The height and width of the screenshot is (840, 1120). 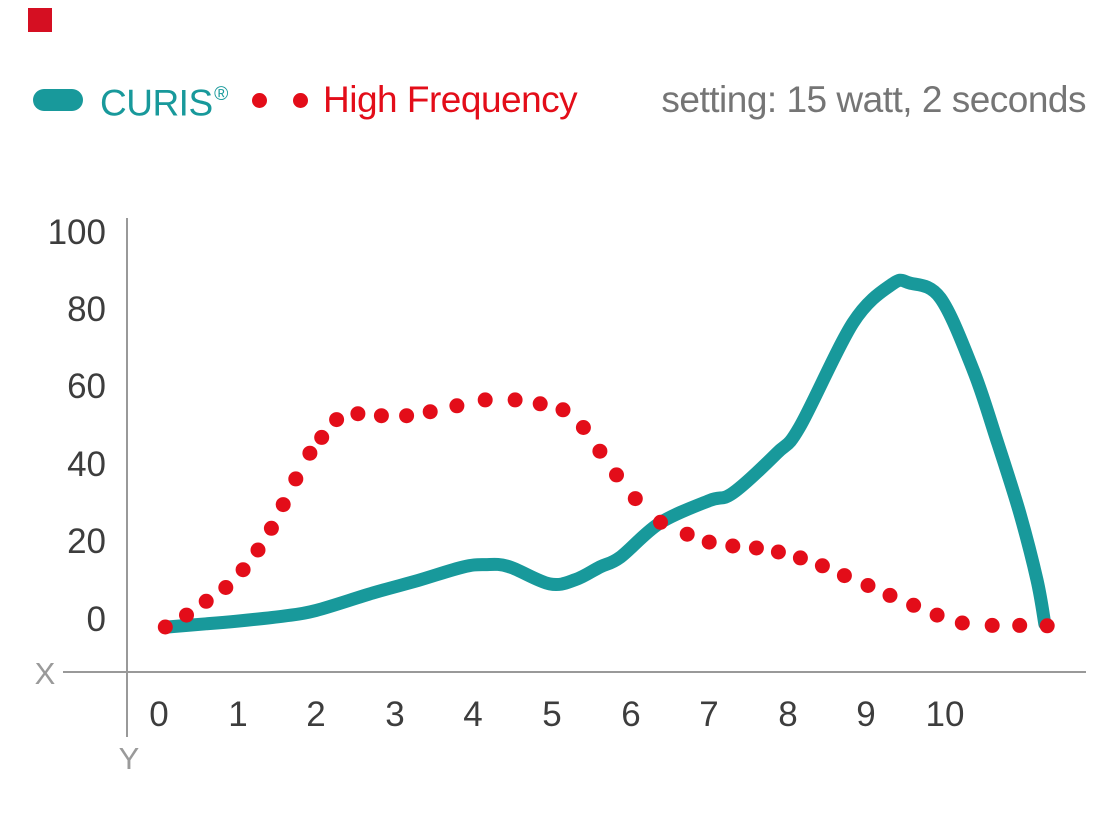 I want to click on x-tick-label: 1, so click(x=238, y=714).